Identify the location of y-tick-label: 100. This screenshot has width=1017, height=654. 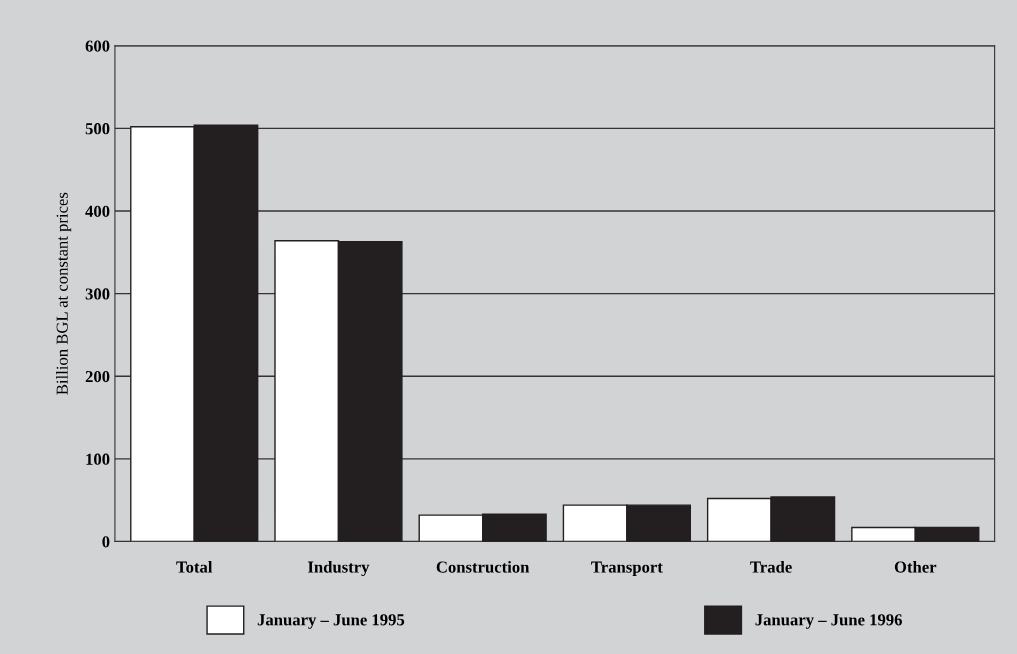
(98, 459).